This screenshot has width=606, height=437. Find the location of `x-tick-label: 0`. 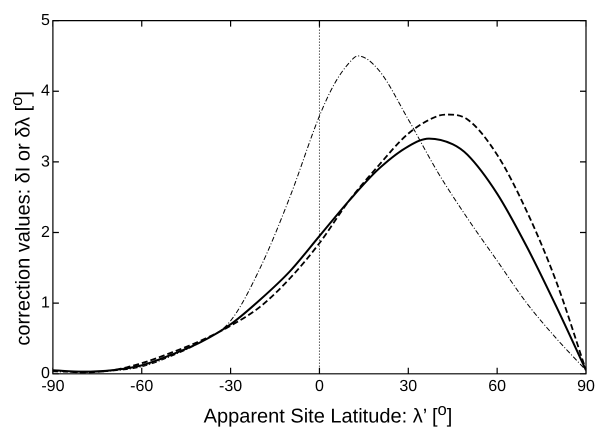

x-tick-label: 0 is located at coordinates (319, 386).